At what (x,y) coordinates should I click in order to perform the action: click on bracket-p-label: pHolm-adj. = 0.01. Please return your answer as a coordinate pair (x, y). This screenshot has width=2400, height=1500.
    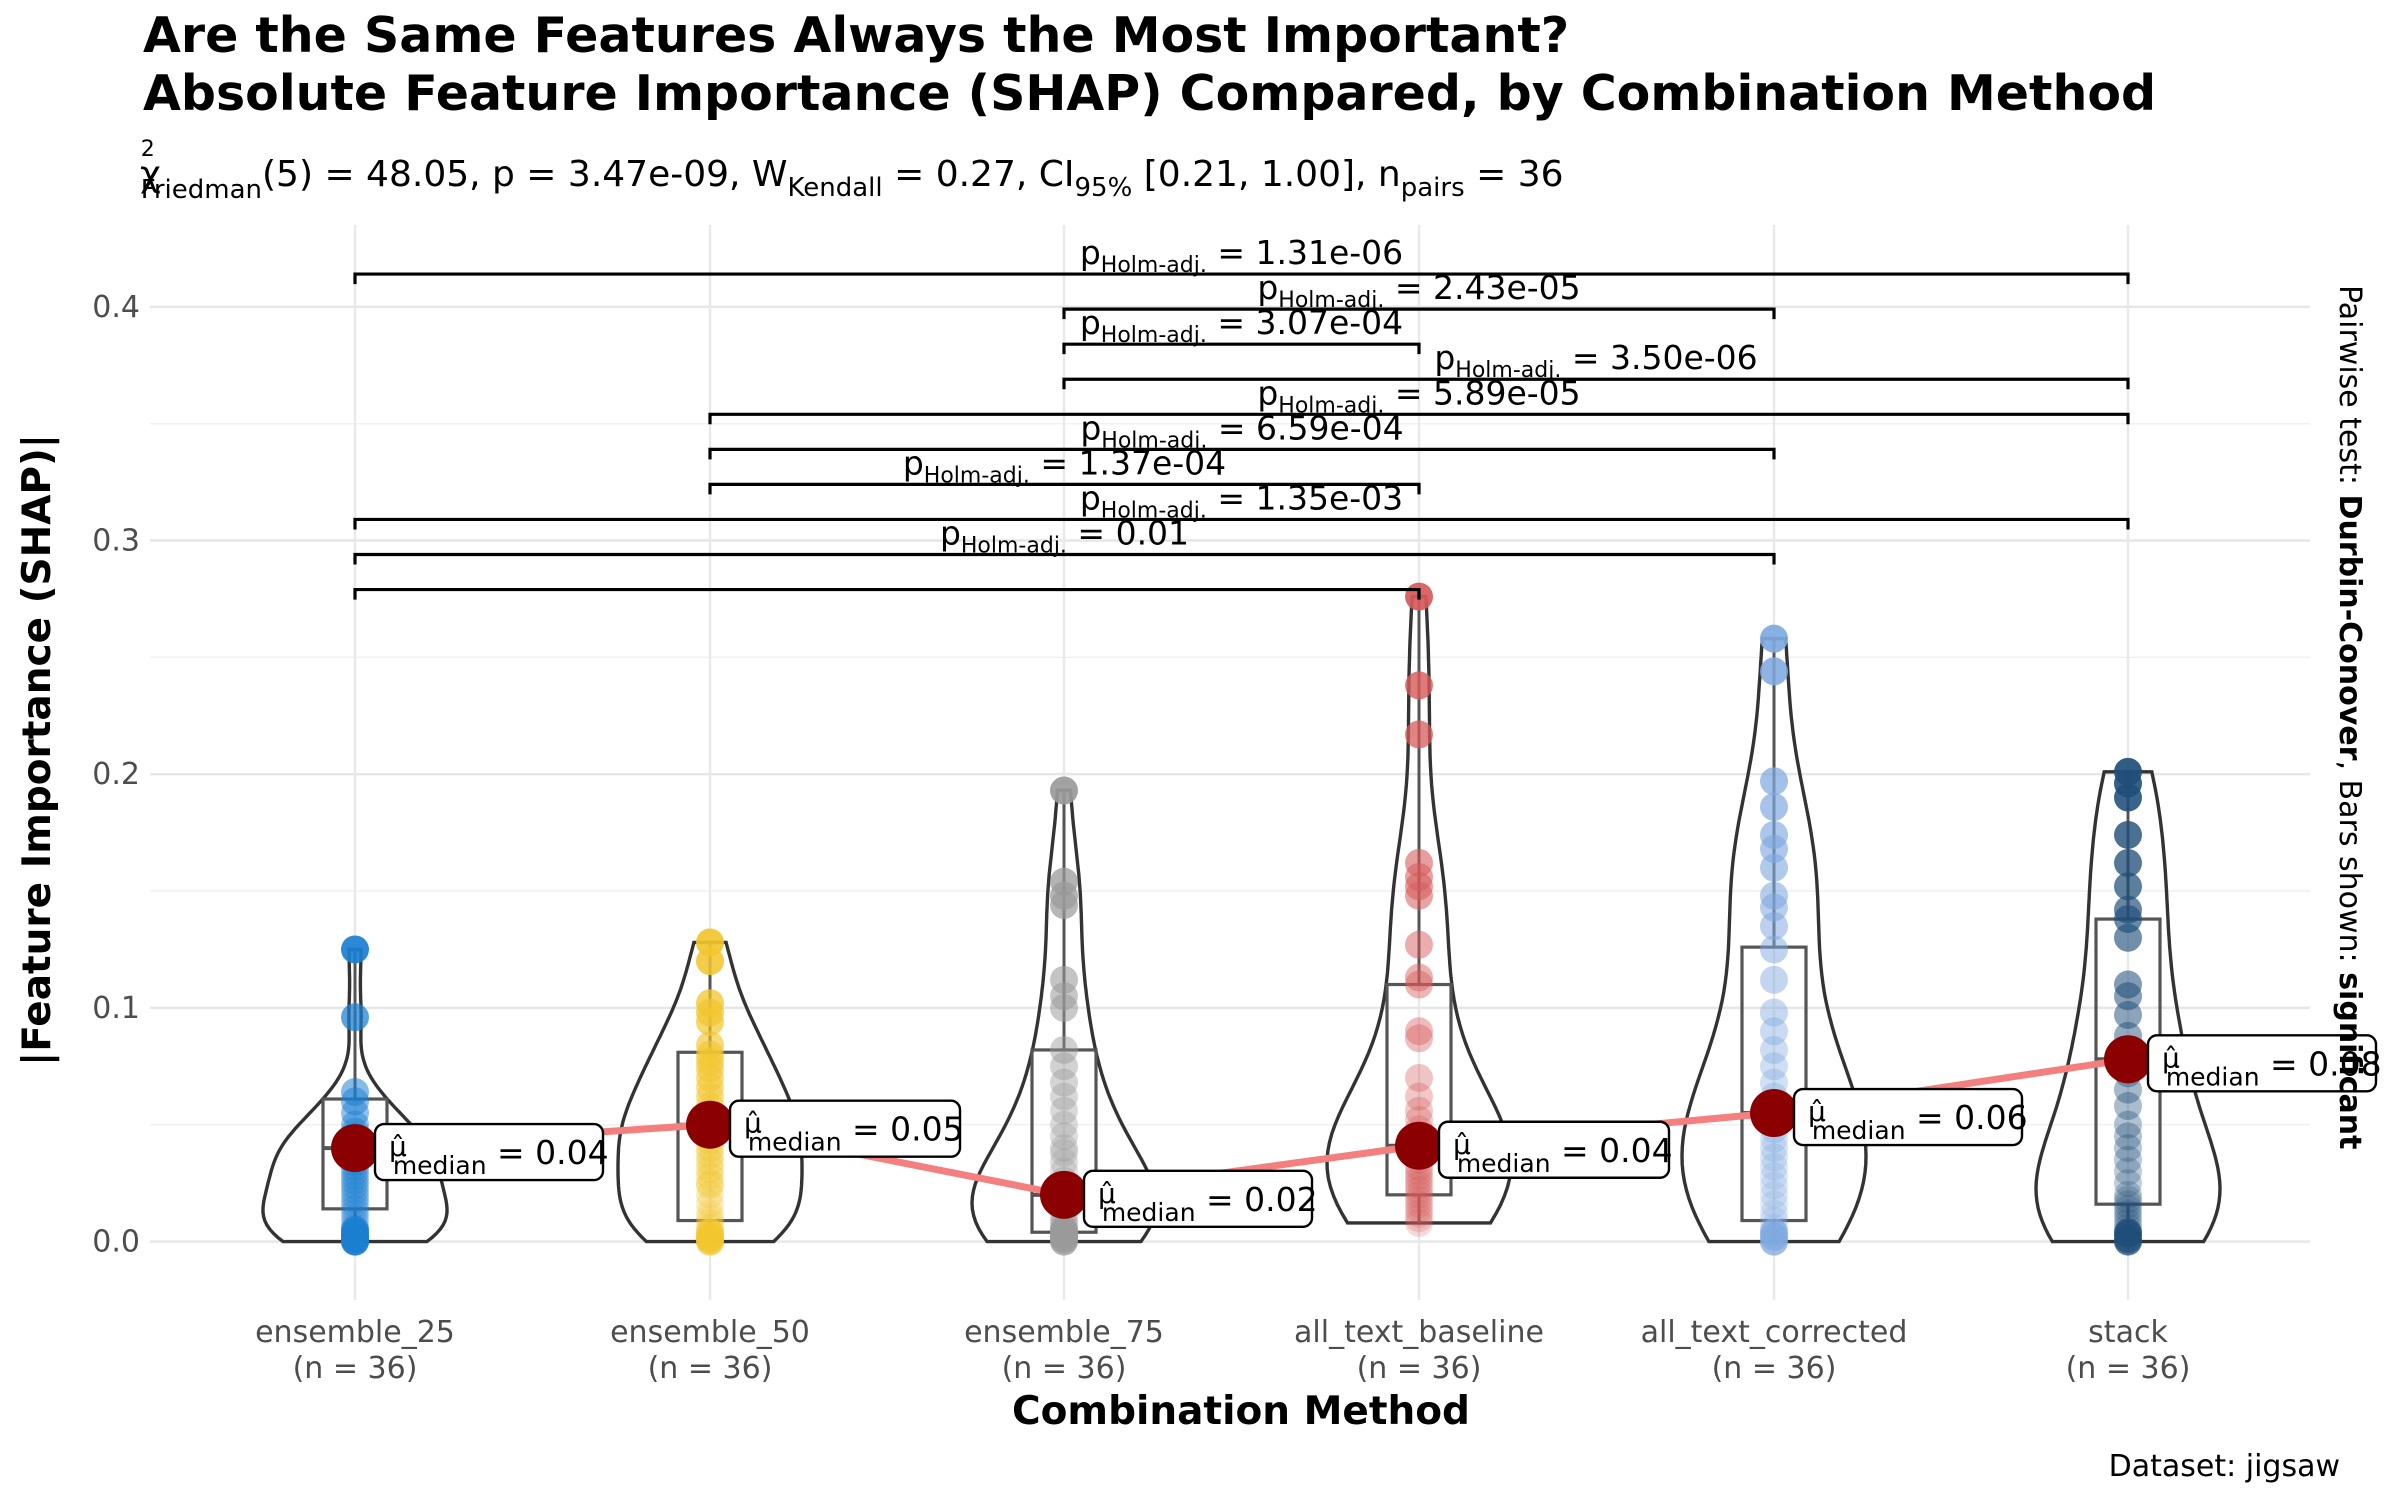
    Looking at the image, I should click on (1064, 536).